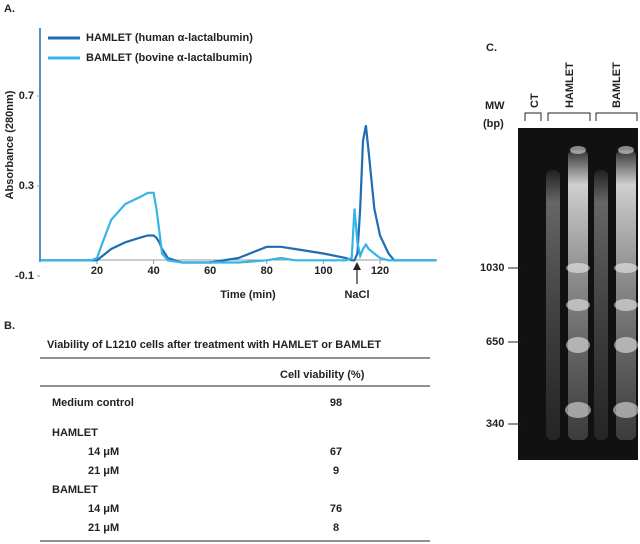 The height and width of the screenshot is (544, 640). I want to click on group-label: BAMLET, so click(75, 490).